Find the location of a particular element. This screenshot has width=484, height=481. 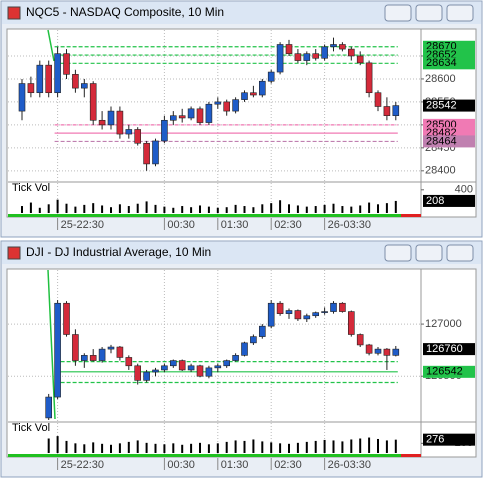

level-label: 28634 is located at coordinates (441, 63).